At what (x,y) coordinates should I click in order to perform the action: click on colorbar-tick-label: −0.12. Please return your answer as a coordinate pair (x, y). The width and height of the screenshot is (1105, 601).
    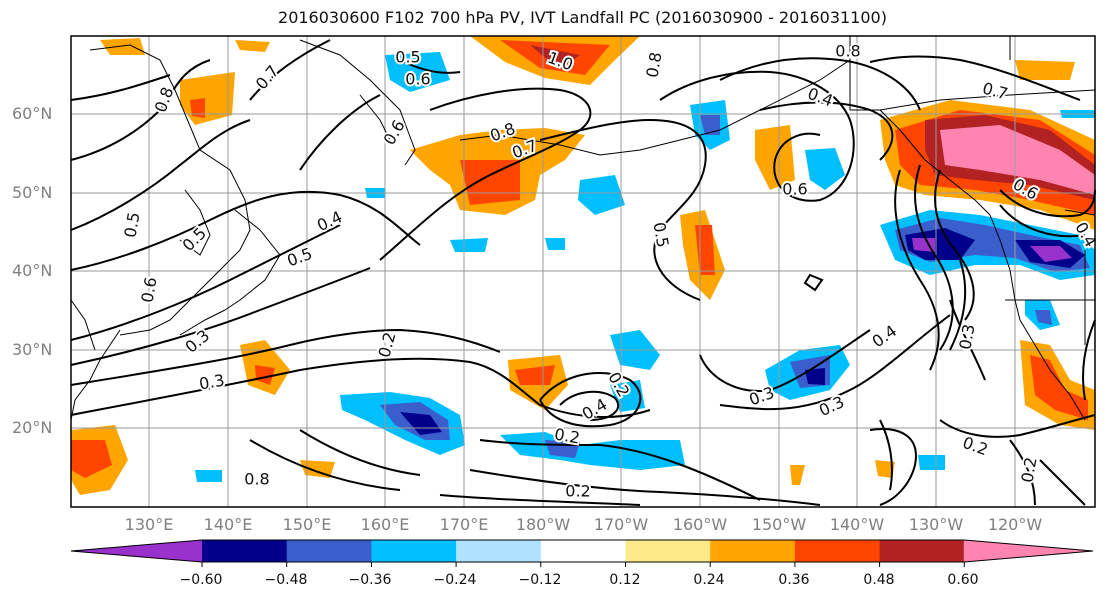
    Looking at the image, I should click on (540, 580).